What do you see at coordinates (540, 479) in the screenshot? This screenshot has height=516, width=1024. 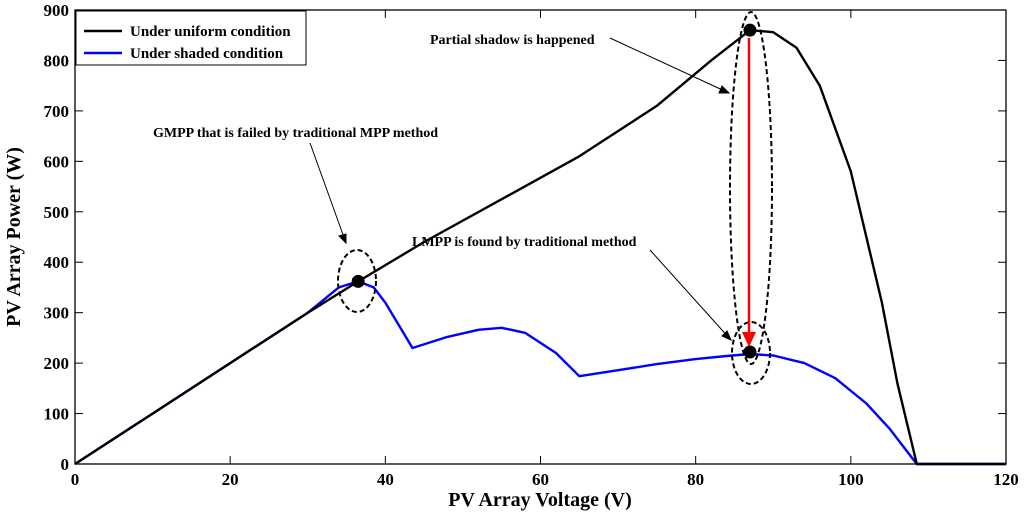 I see `x-tick-label: 60` at bounding box center [540, 479].